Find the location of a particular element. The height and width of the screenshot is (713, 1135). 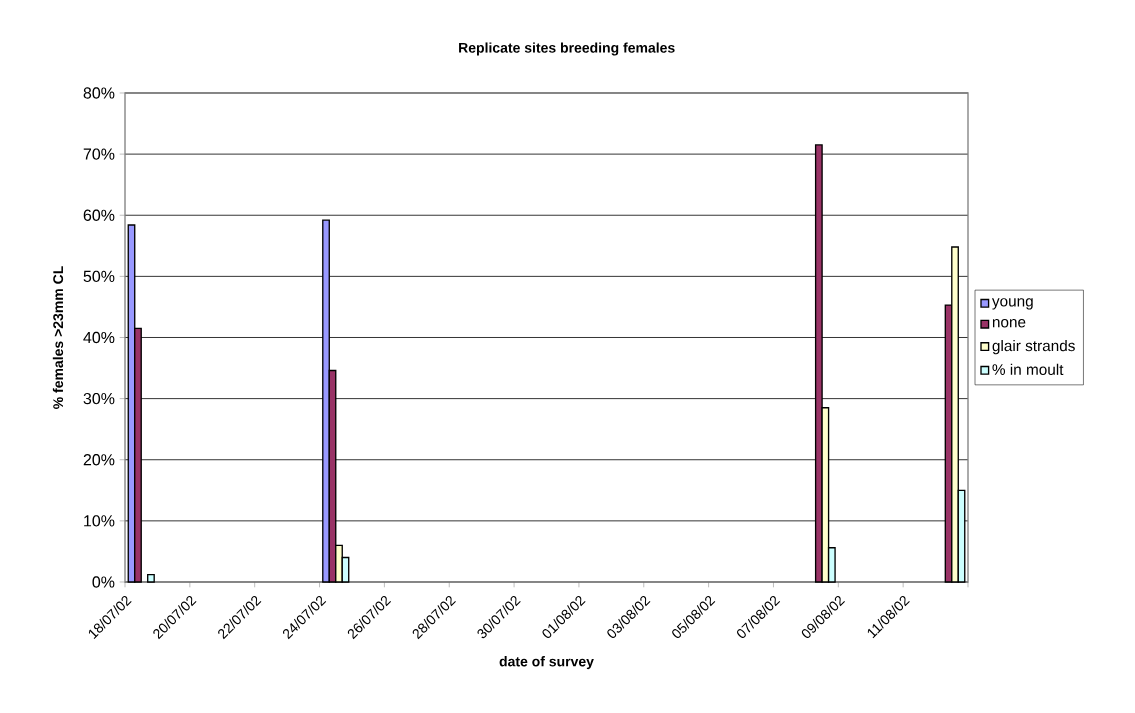

y-axis-title: % females >23mm CL is located at coordinates (58, 337).